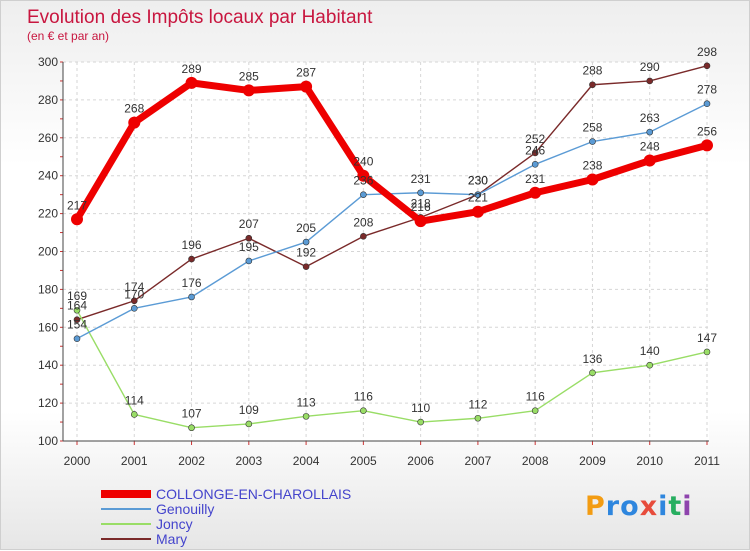 Image resolution: width=750 pixels, height=551 pixels. I want to click on data-label: 169, so click(77, 296).